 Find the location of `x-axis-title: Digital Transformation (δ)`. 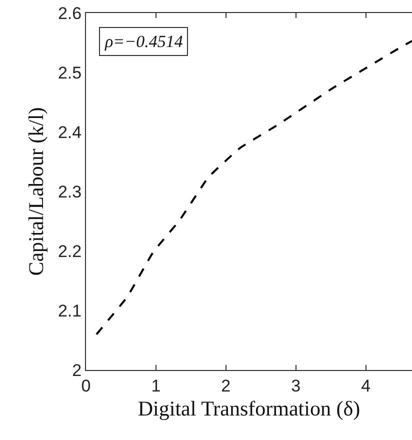

x-axis-title: Digital Transformation (δ) is located at coordinates (249, 408).